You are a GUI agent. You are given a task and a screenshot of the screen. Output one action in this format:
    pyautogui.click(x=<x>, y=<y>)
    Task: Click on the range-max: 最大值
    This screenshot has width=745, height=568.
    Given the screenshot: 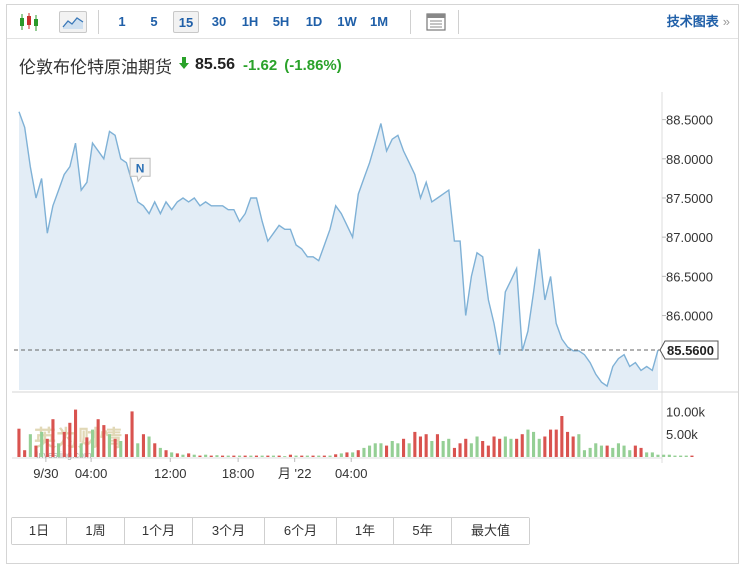 What is the action you would take?
    pyautogui.click(x=490, y=531)
    